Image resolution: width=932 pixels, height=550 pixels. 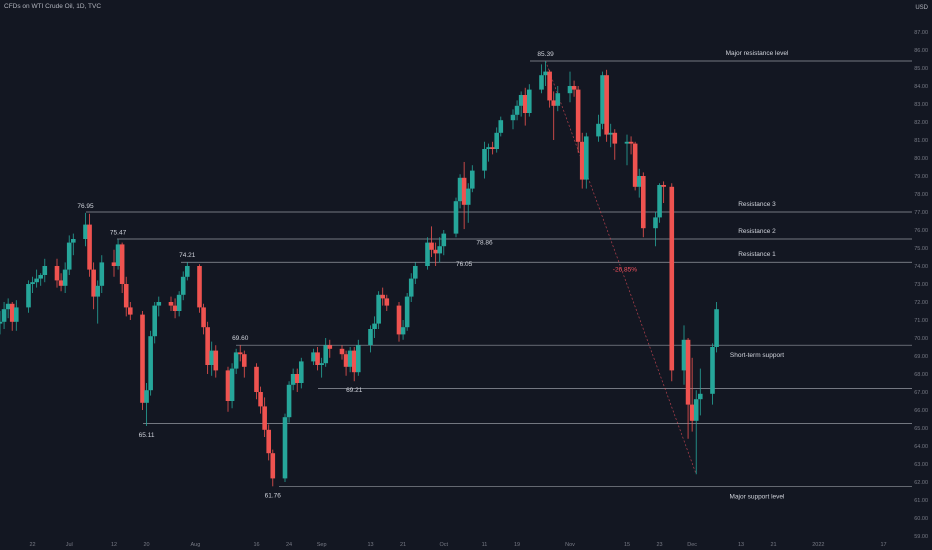 What do you see at coordinates (147, 435) in the screenshot?
I see `price-annotation: 65.11` at bounding box center [147, 435].